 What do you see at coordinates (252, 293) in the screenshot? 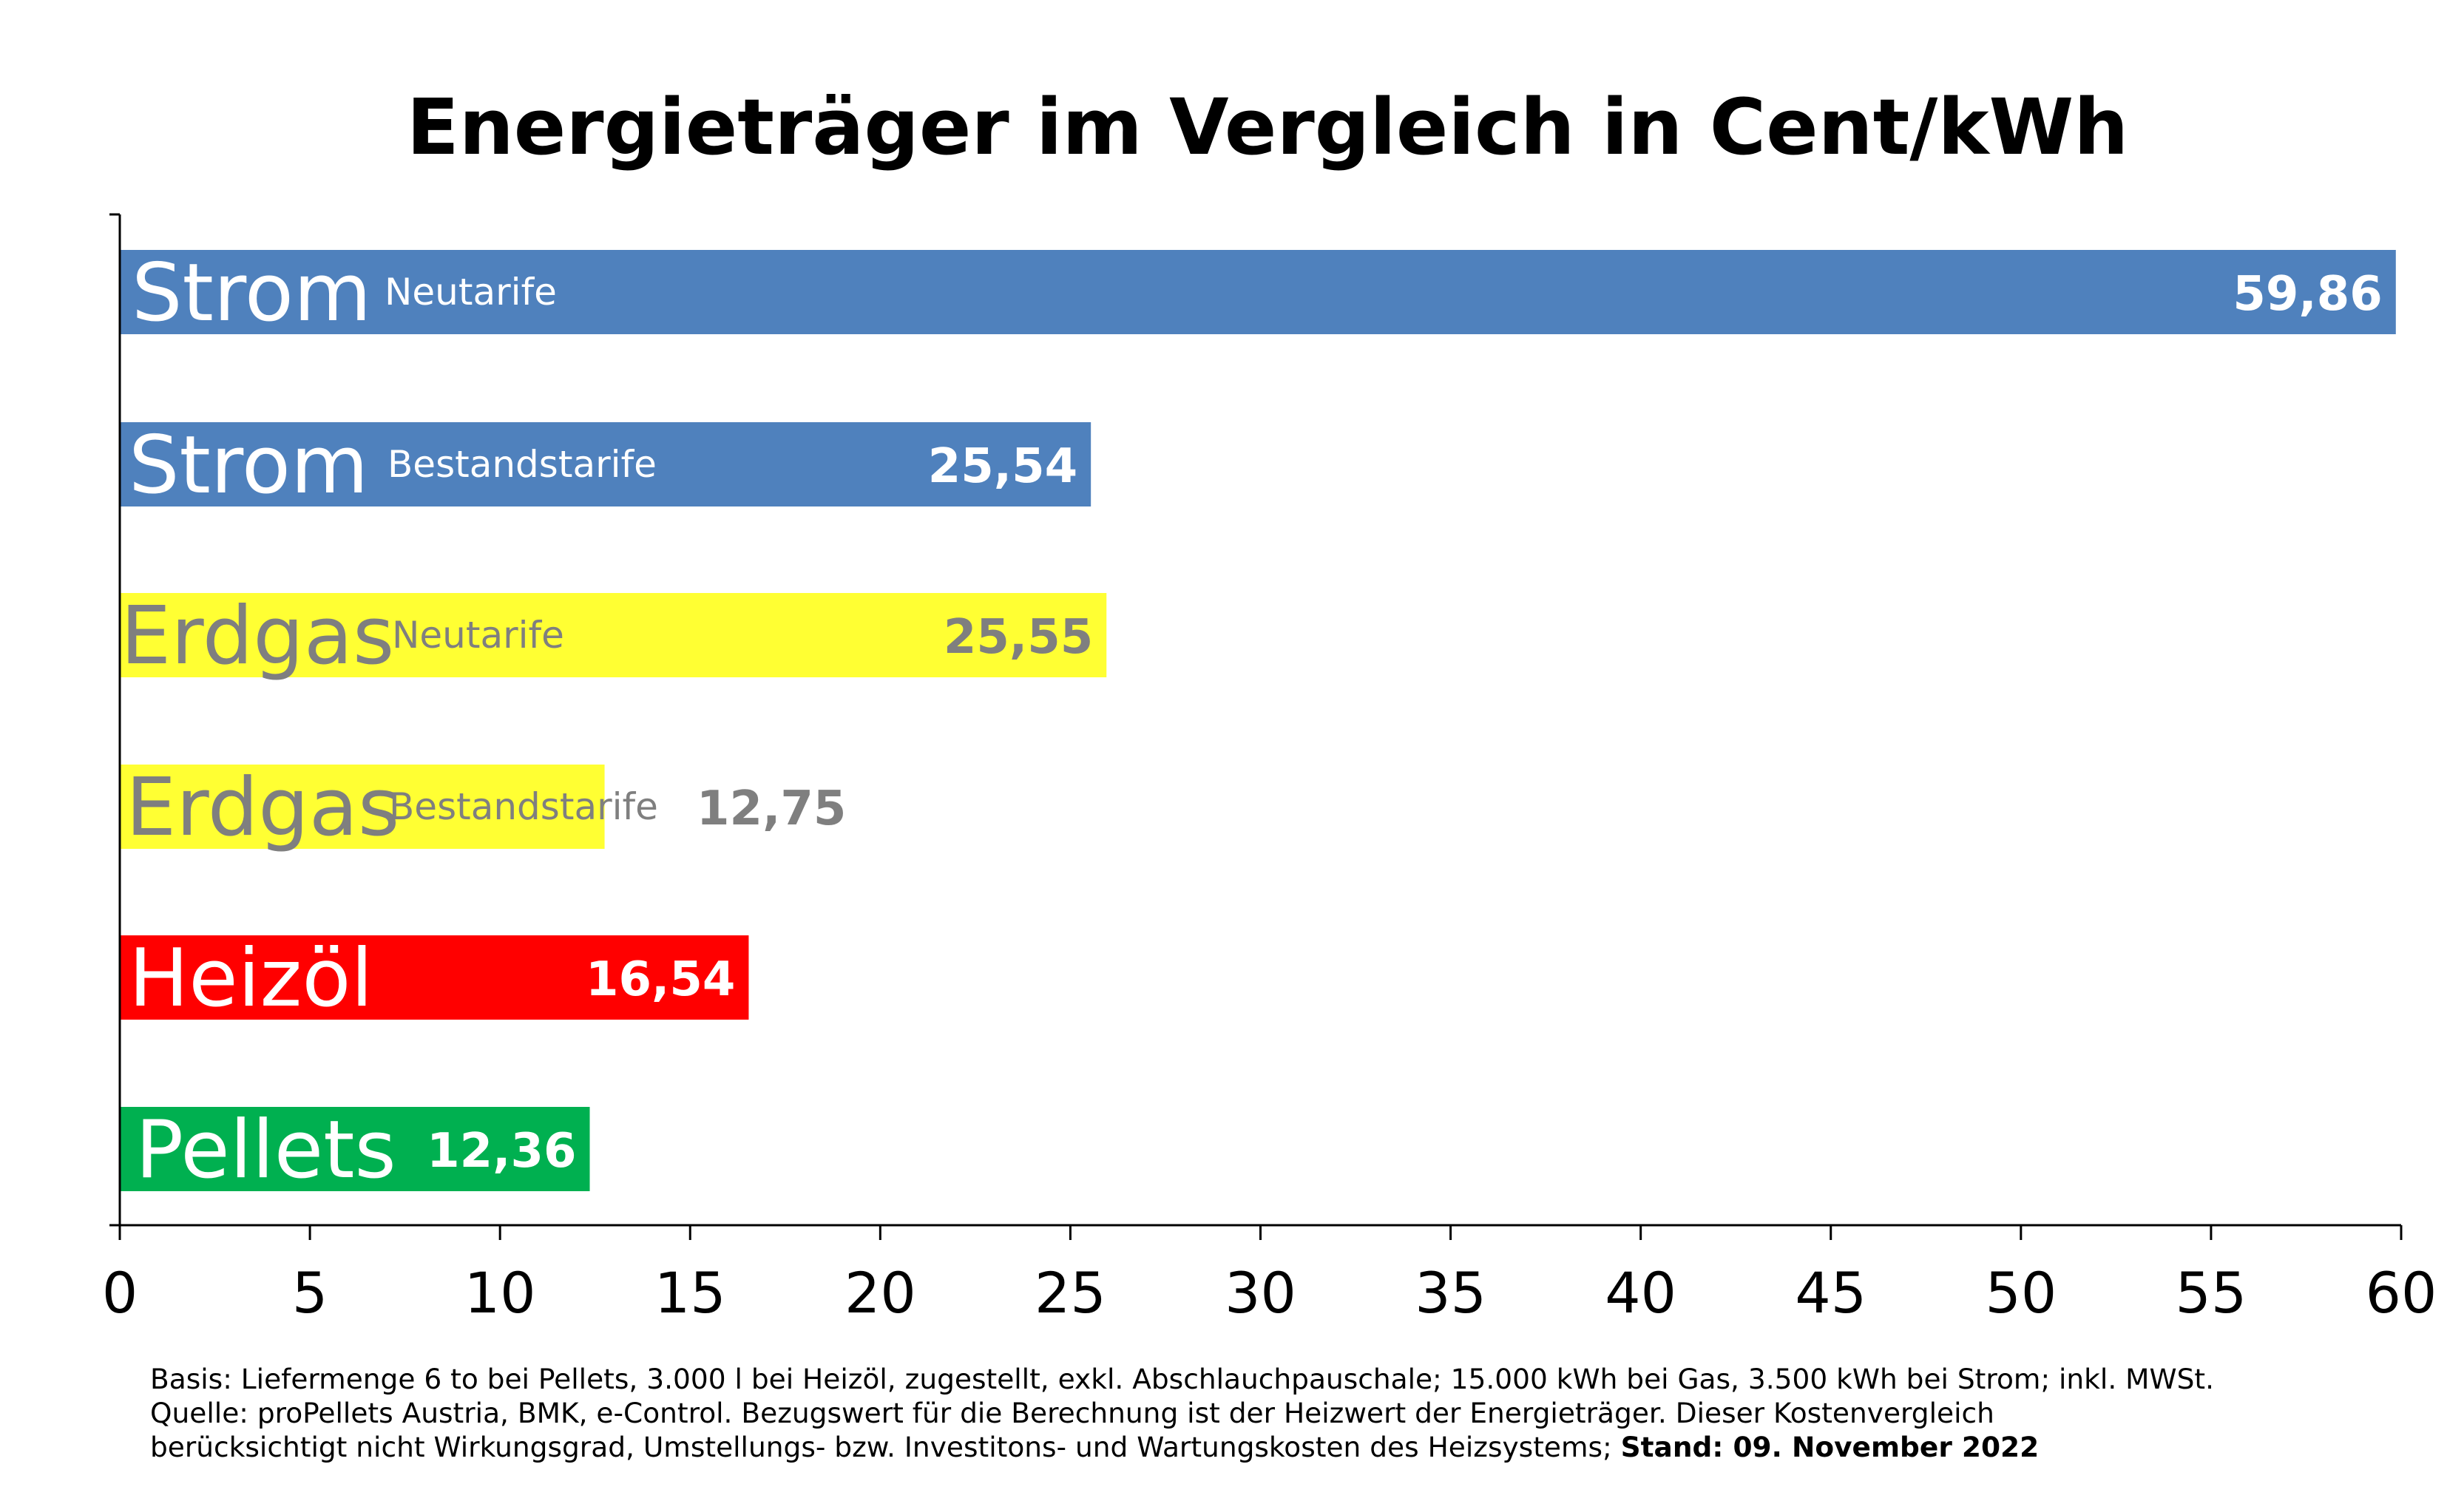
I see `bar-name-1: Strom` at bounding box center [252, 293].